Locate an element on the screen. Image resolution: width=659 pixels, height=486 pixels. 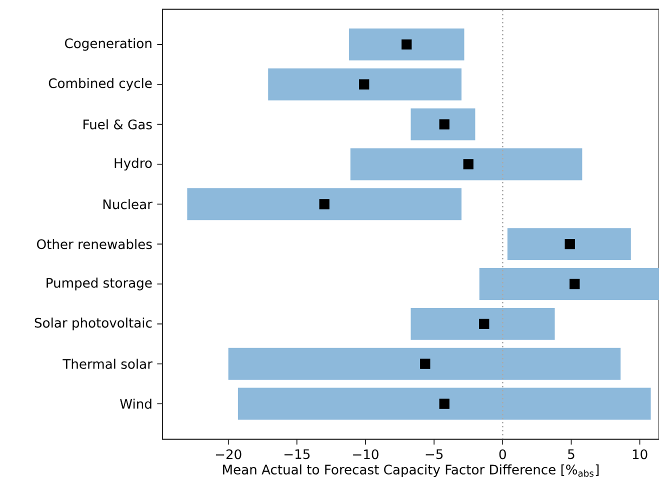
y-tick-label: Thermal solar is located at coordinates (107, 363).